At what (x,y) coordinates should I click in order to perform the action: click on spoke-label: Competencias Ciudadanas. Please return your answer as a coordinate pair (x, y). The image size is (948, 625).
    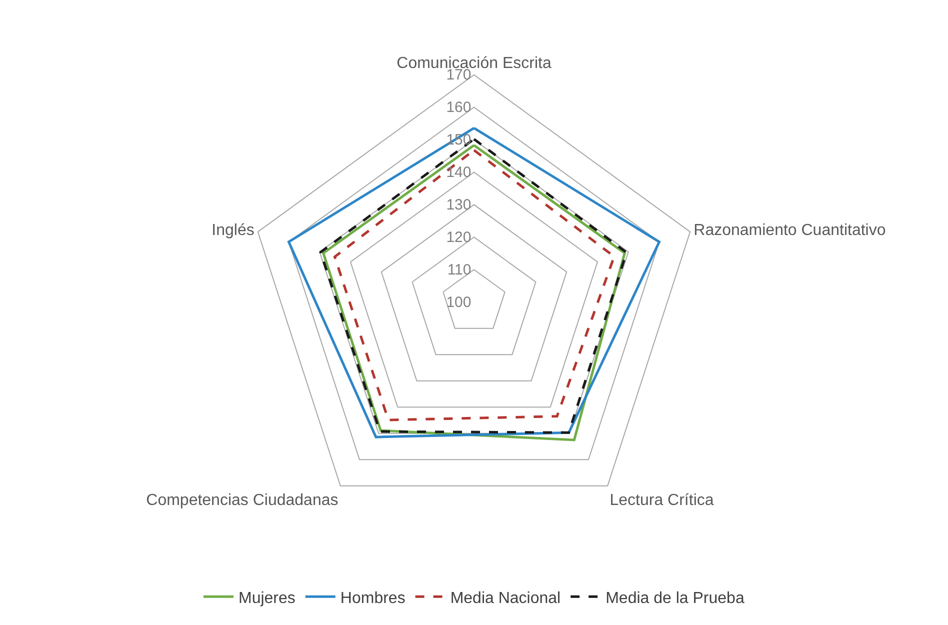
    Looking at the image, I should click on (242, 501).